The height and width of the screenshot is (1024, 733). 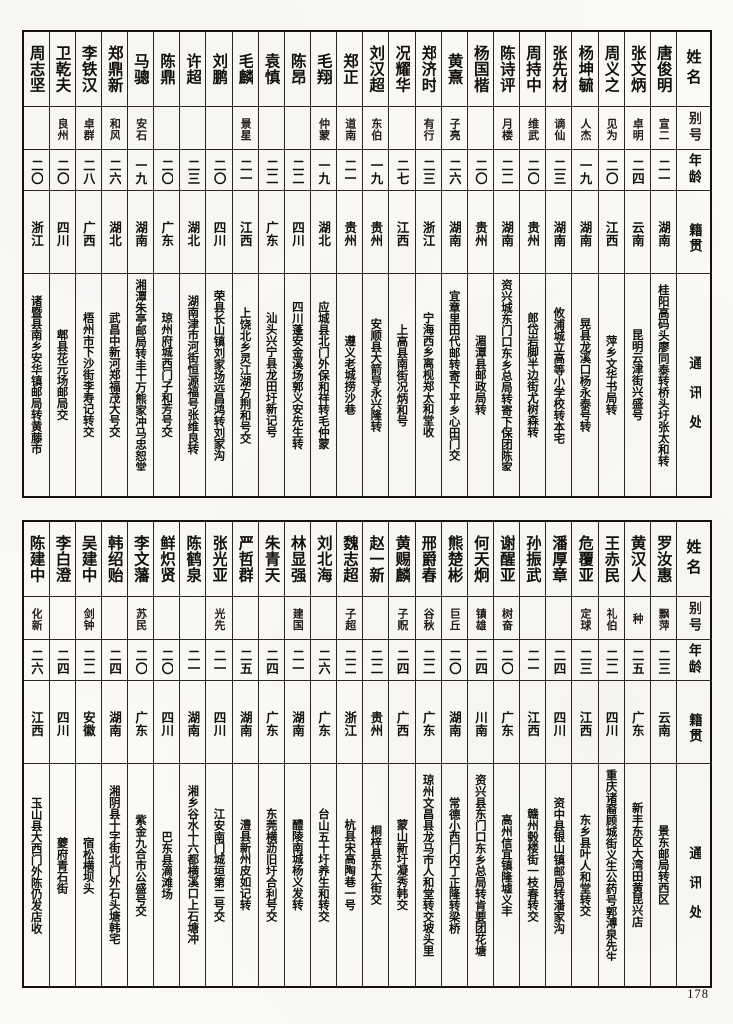 I want to click on age-text: 二〇, so click(x=167, y=662).